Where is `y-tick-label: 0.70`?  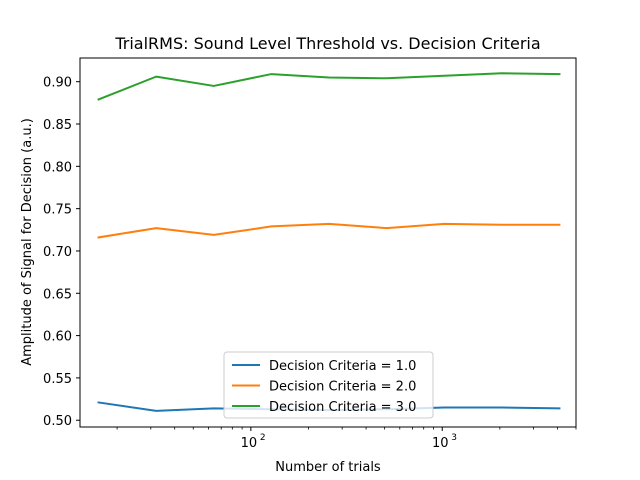 y-tick-label: 0.70 is located at coordinates (57, 252).